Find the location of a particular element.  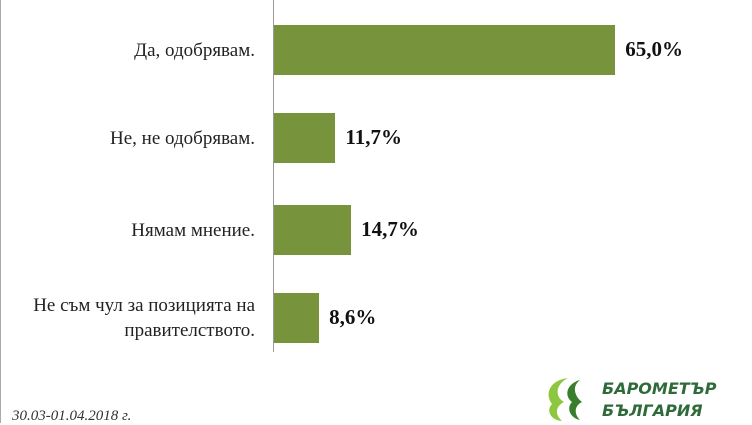

date-note: 30.03-01.04.2018 г. is located at coordinates (72, 416).